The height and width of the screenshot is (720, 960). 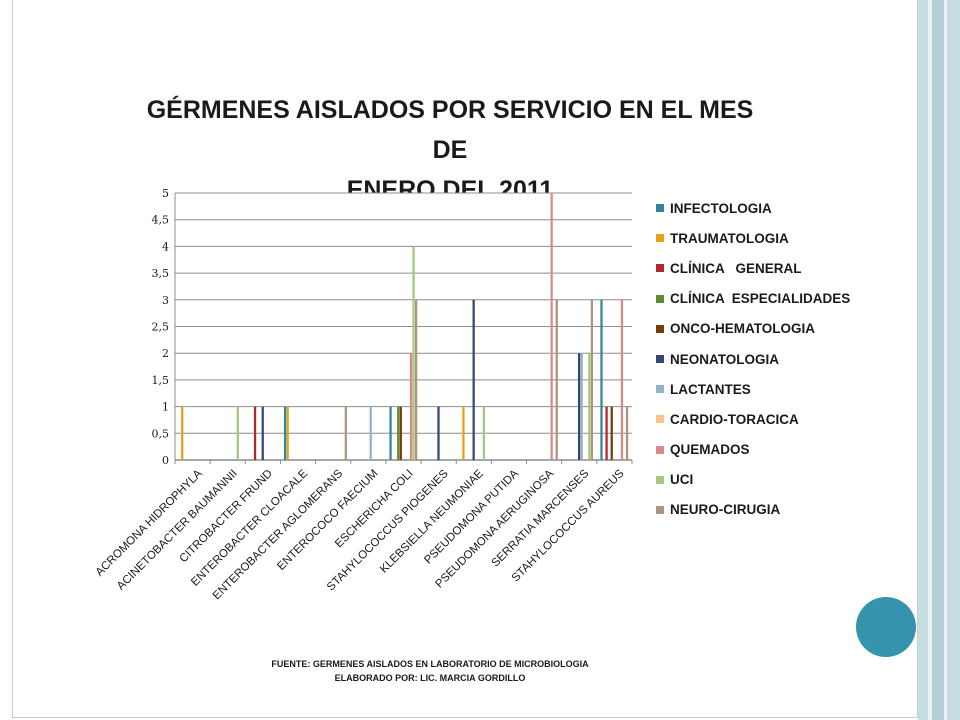 What do you see at coordinates (734, 419) in the screenshot?
I see `legend-label: CARDIO-TORACICA` at bounding box center [734, 419].